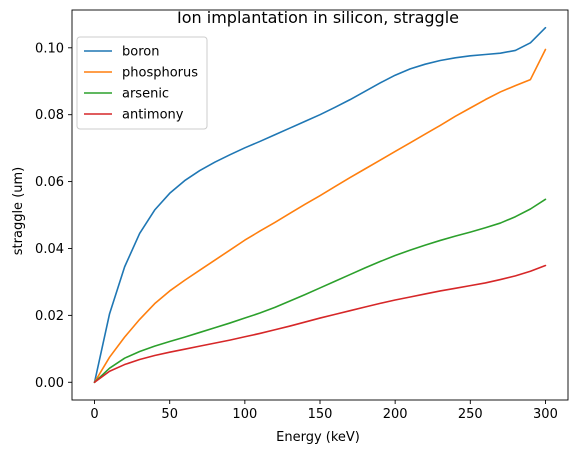  What do you see at coordinates (49, 249) in the screenshot?
I see `y-tick-label: 0.04` at bounding box center [49, 249].